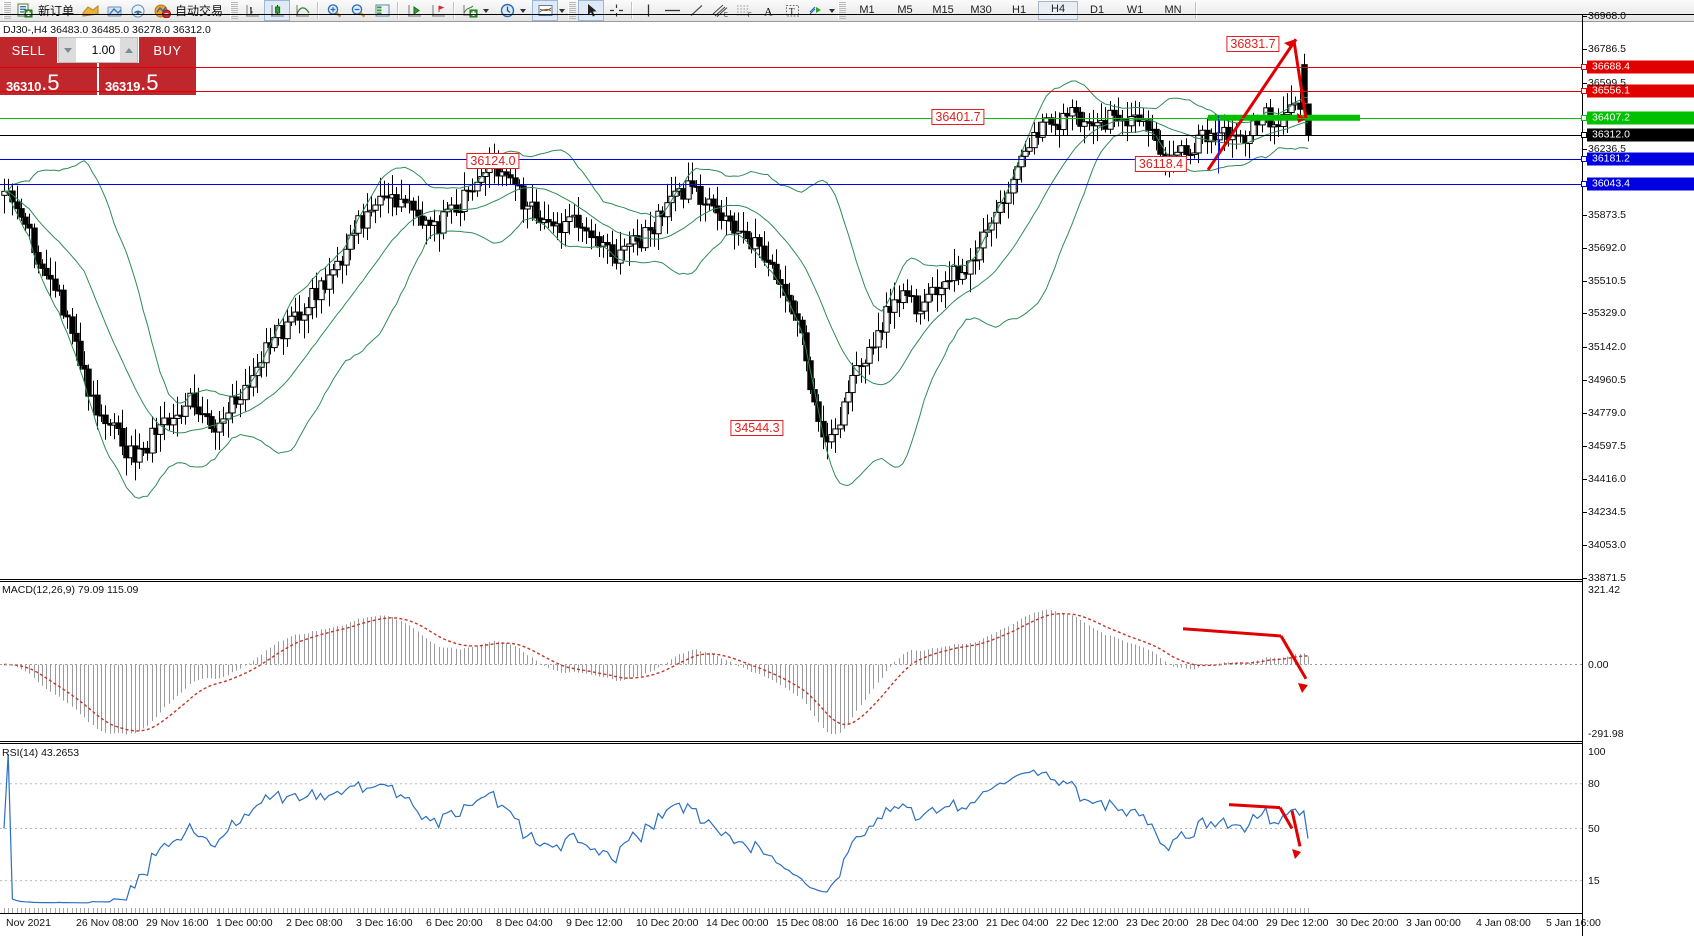  I want to click on volume-increment-icon, so click(128, 50).